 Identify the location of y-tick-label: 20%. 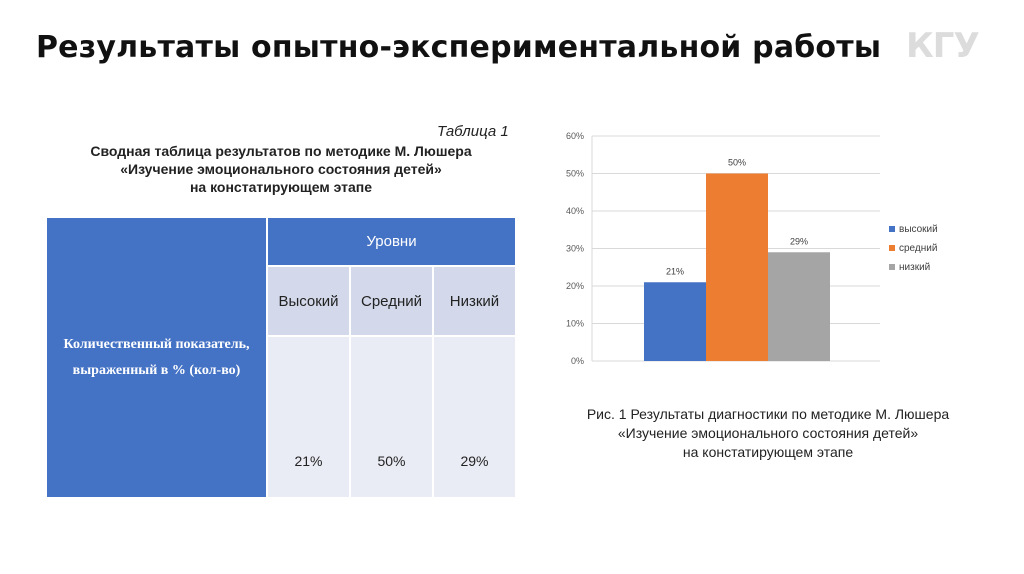
(575, 286).